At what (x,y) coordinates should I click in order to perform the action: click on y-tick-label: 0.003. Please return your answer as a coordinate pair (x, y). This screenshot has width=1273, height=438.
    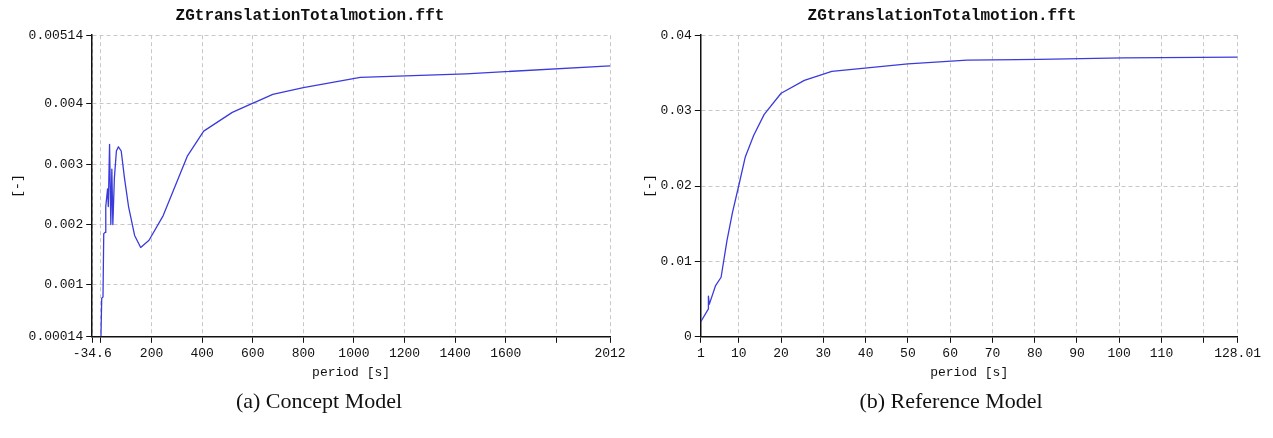
    Looking at the image, I should click on (64, 164).